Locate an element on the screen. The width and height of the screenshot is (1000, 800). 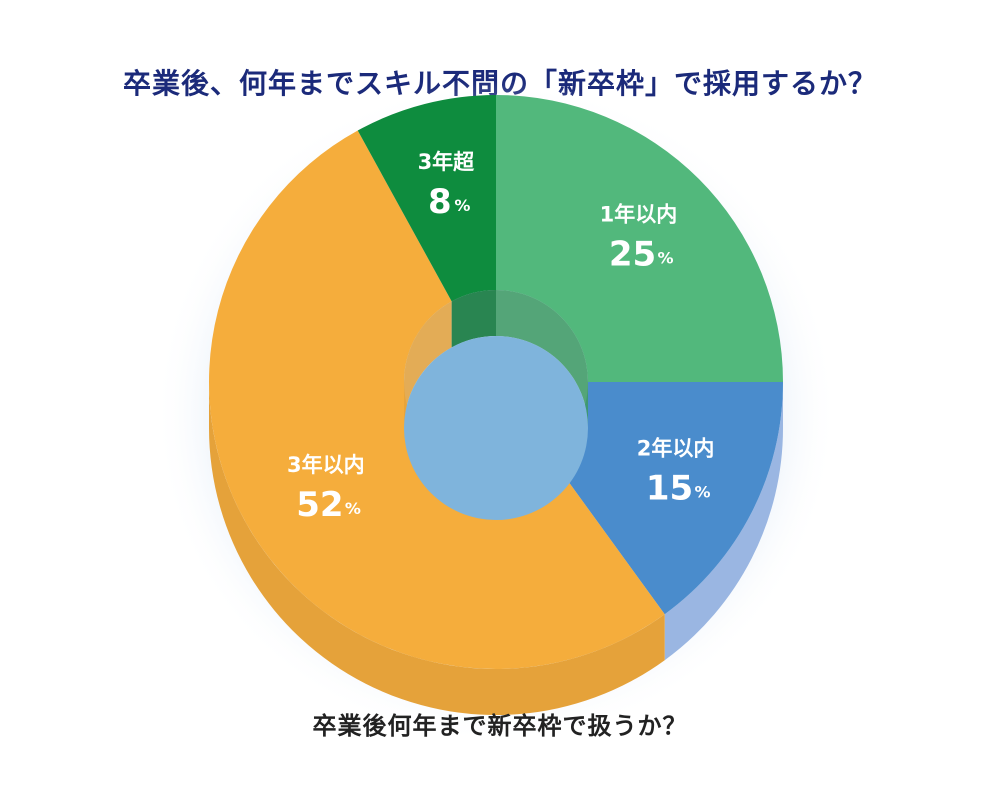
slice-category-label: 2年以内 is located at coordinates (676, 448).